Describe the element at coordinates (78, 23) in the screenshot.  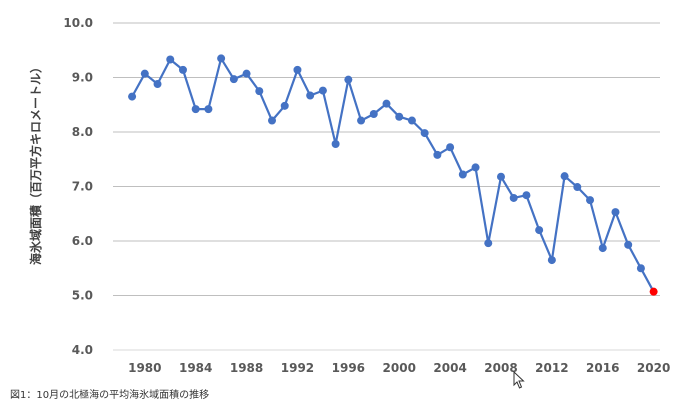
I see `y-tick-10.0: 10.0` at that location.